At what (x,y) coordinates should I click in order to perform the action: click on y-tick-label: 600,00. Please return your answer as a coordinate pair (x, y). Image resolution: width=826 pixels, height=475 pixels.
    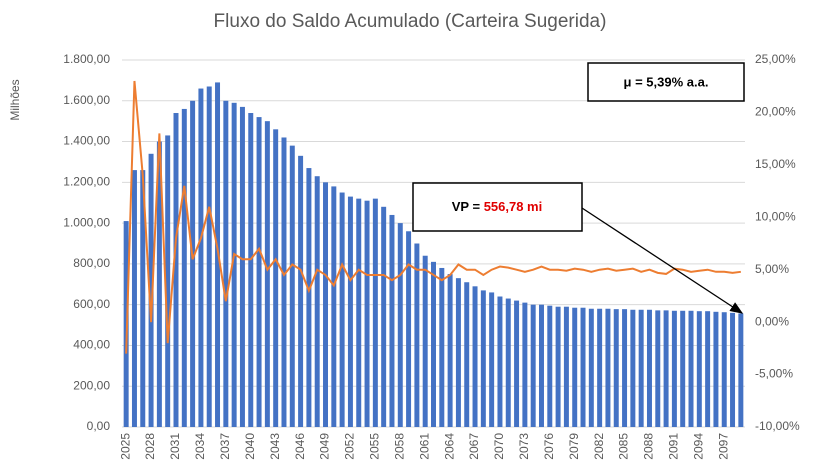
    Looking at the image, I should click on (91, 304).